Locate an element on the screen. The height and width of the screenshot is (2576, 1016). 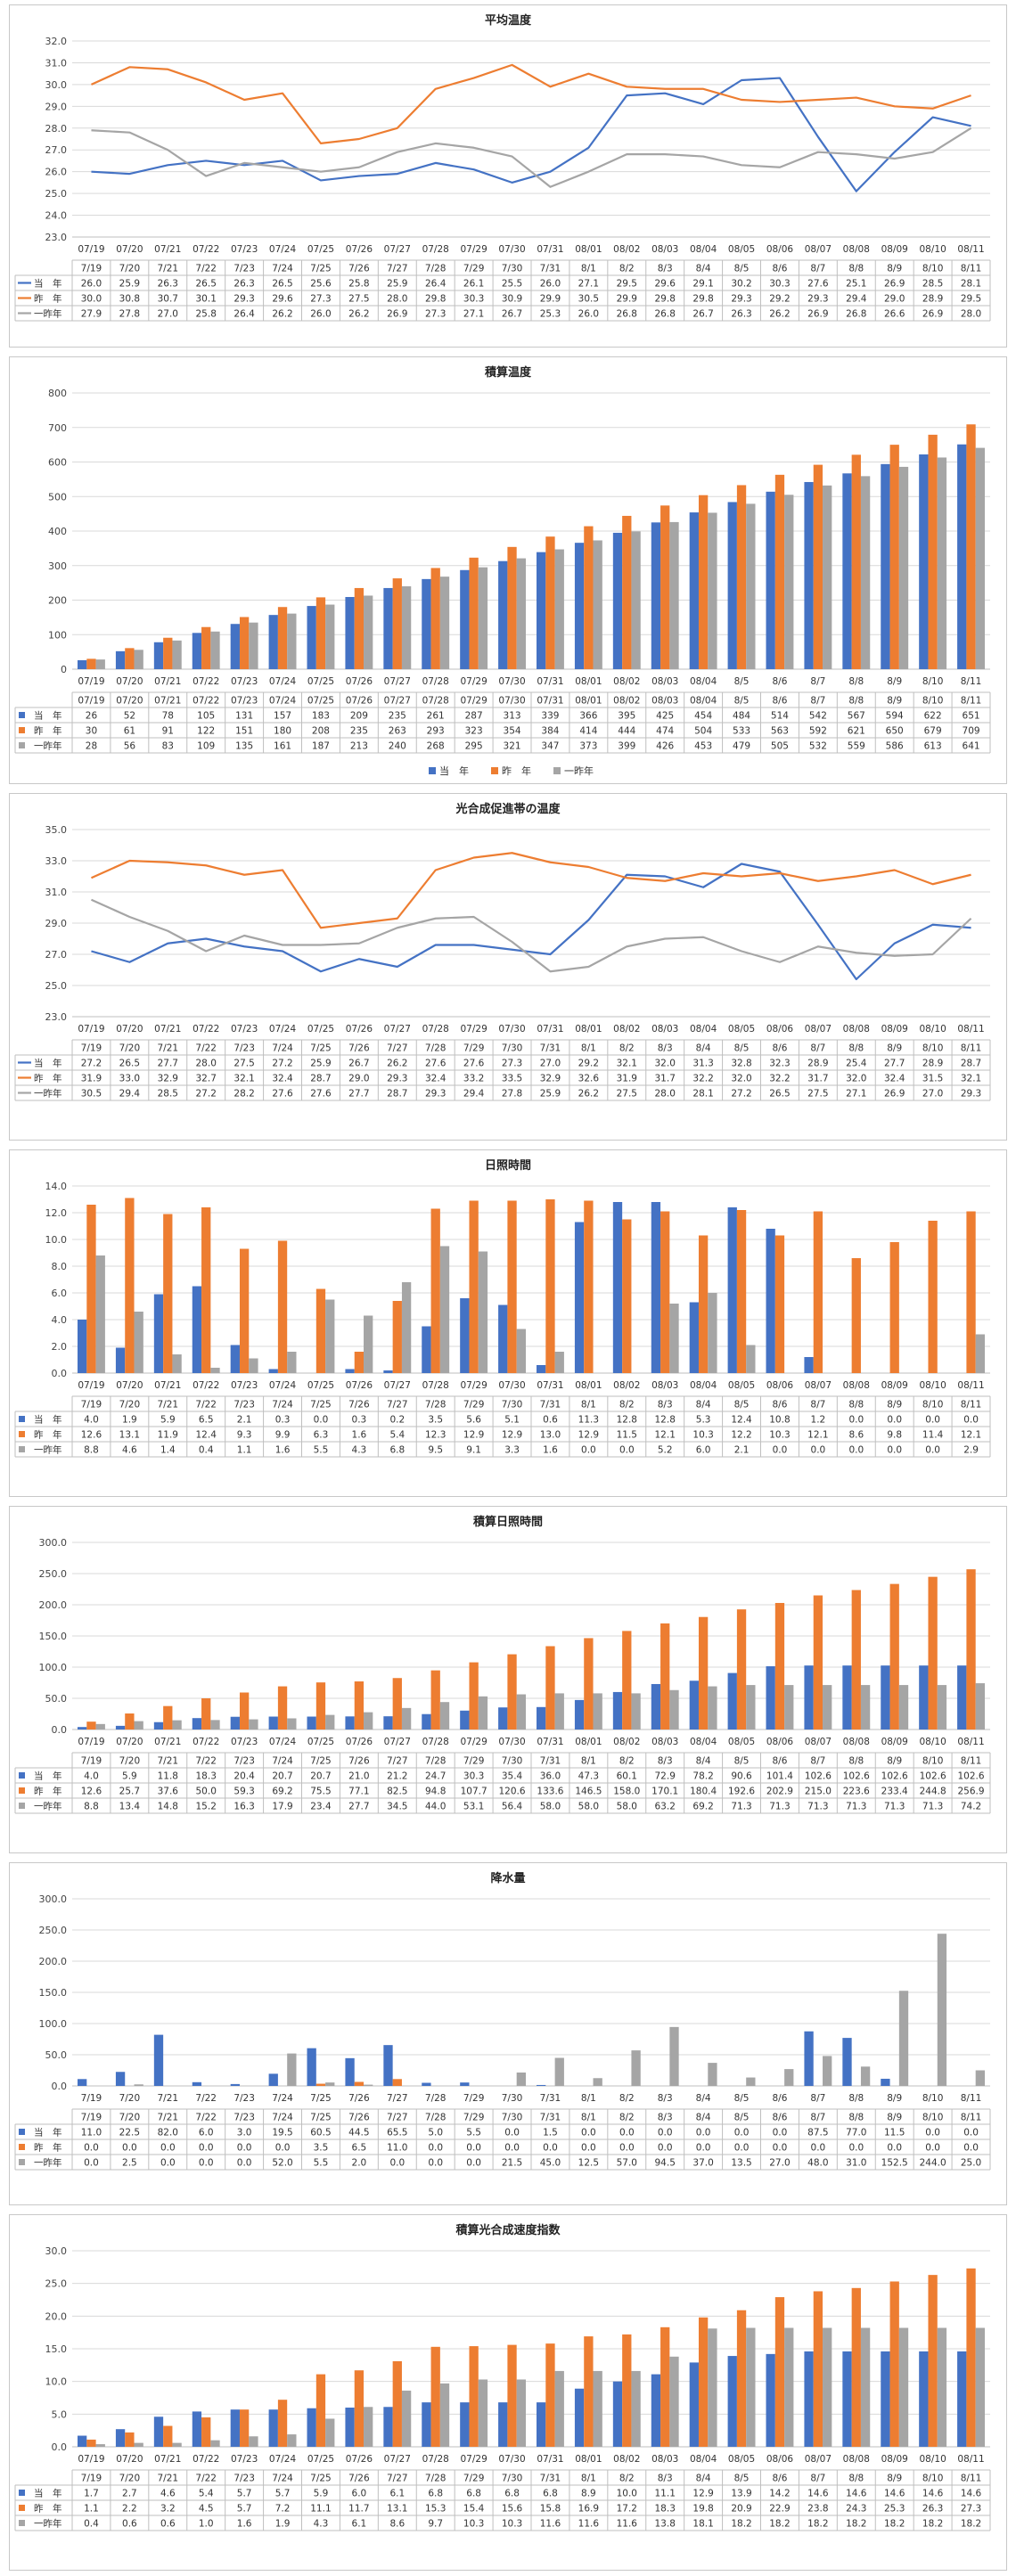
table-header-cell: 08/03 is located at coordinates (664, 701).